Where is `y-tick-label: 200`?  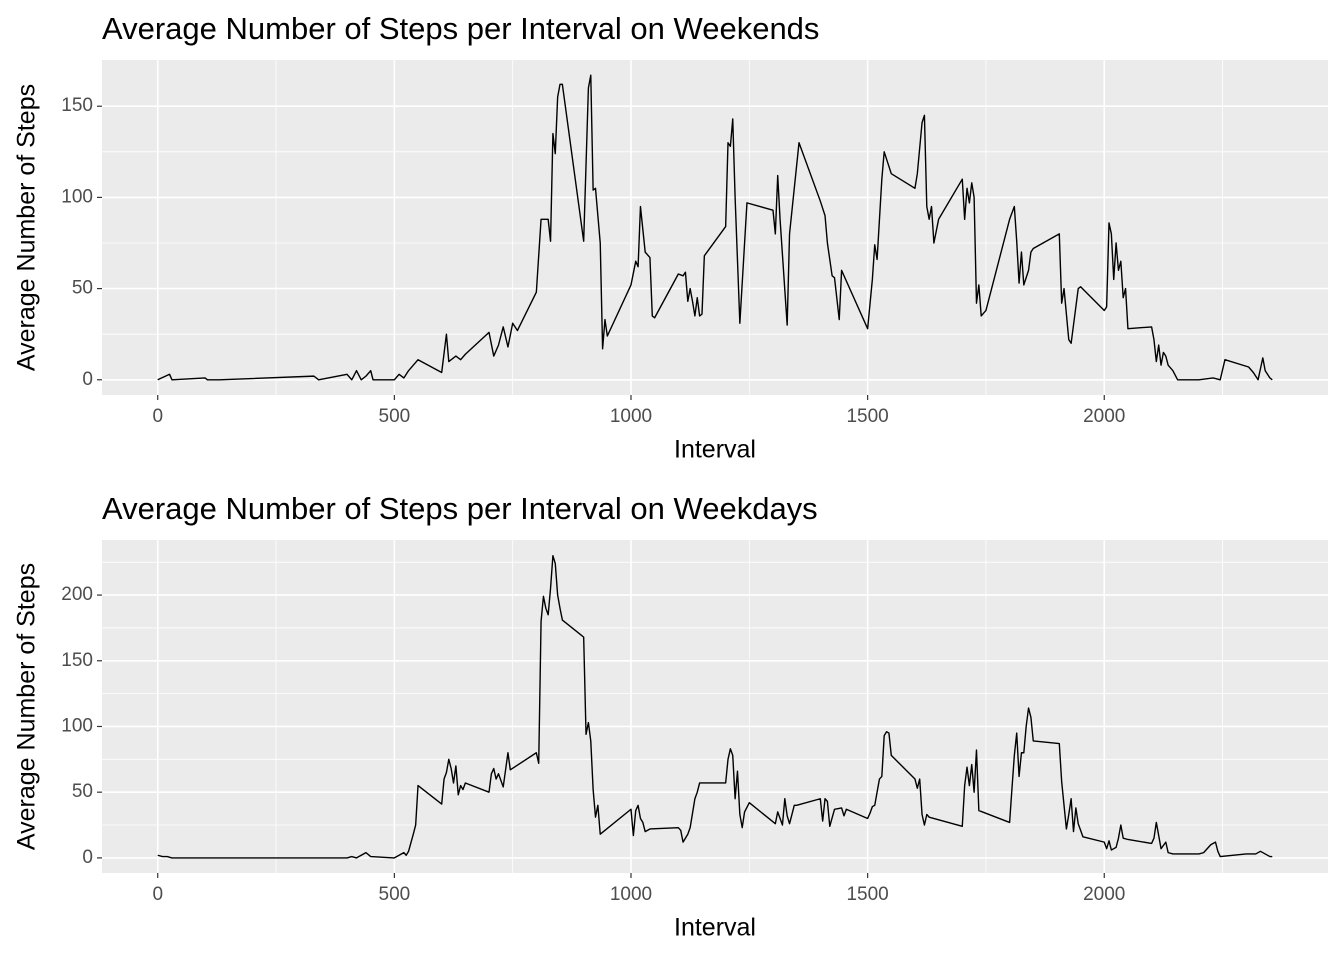
y-tick-label: 200 is located at coordinates (77, 594).